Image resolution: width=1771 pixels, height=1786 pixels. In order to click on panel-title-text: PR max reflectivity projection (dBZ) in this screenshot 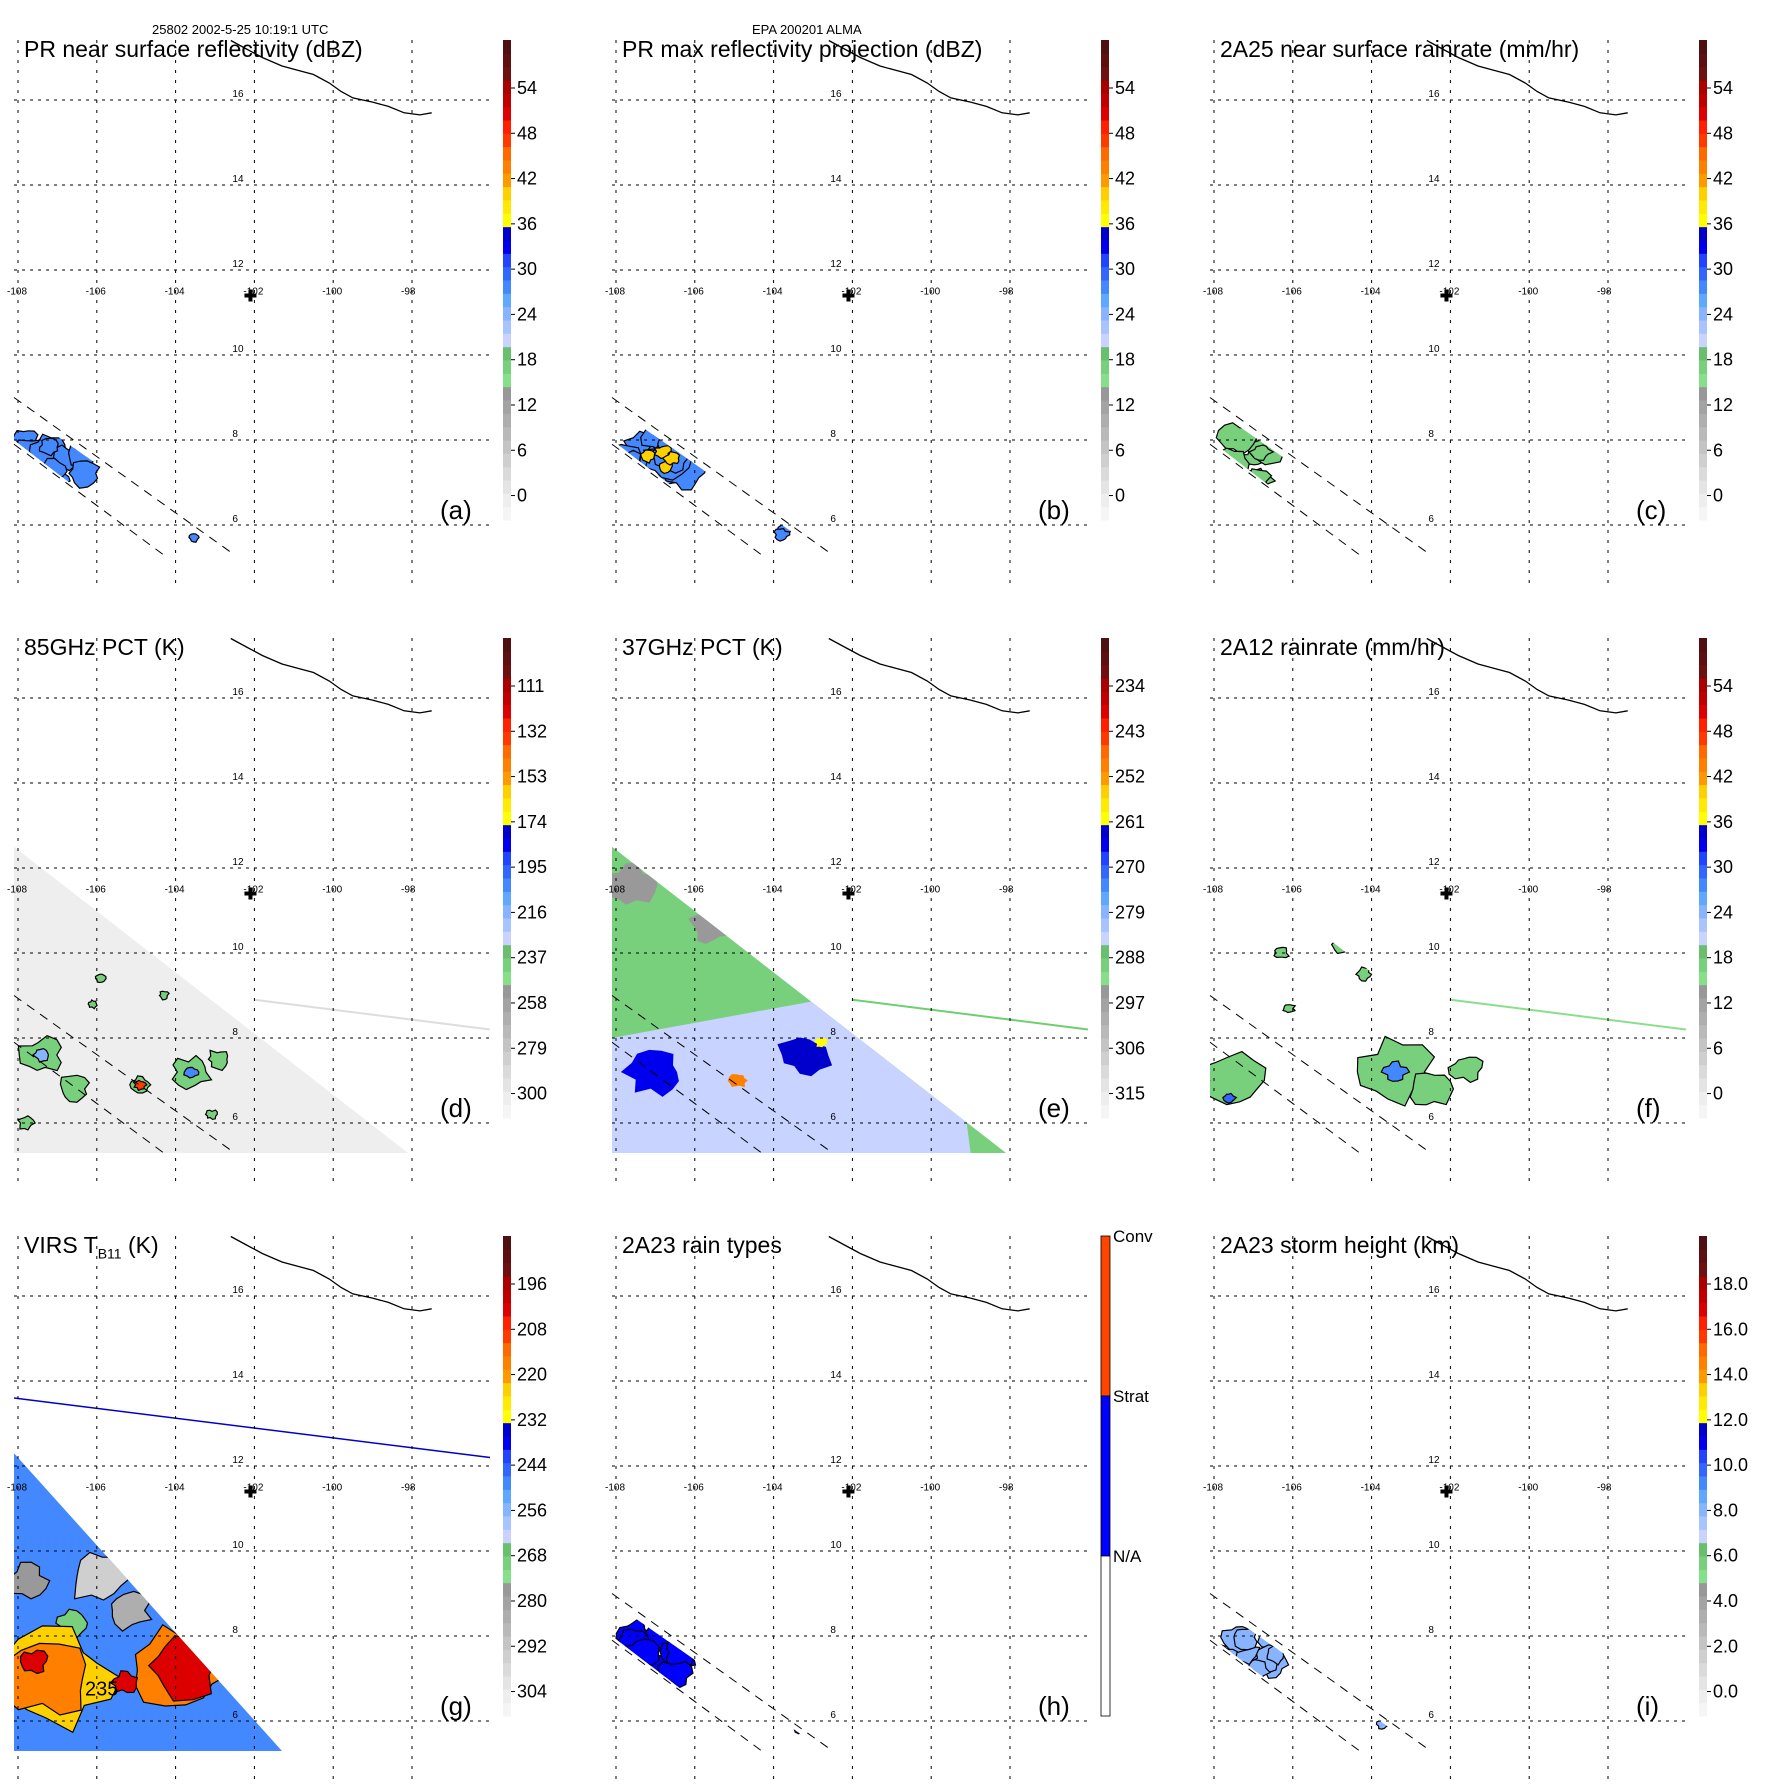, I will do `click(802, 49)`.